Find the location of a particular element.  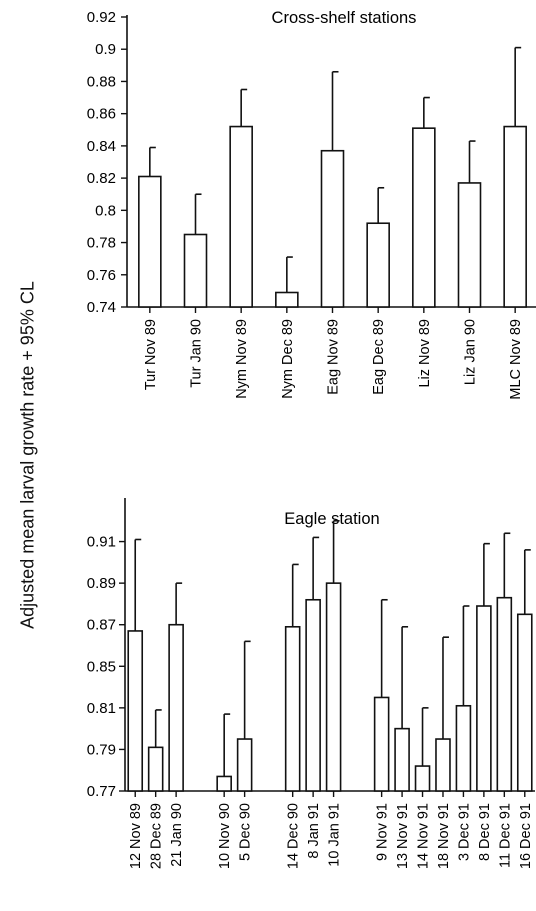

x-tick-label: Eag Dec 89 is located at coordinates (379, 357).